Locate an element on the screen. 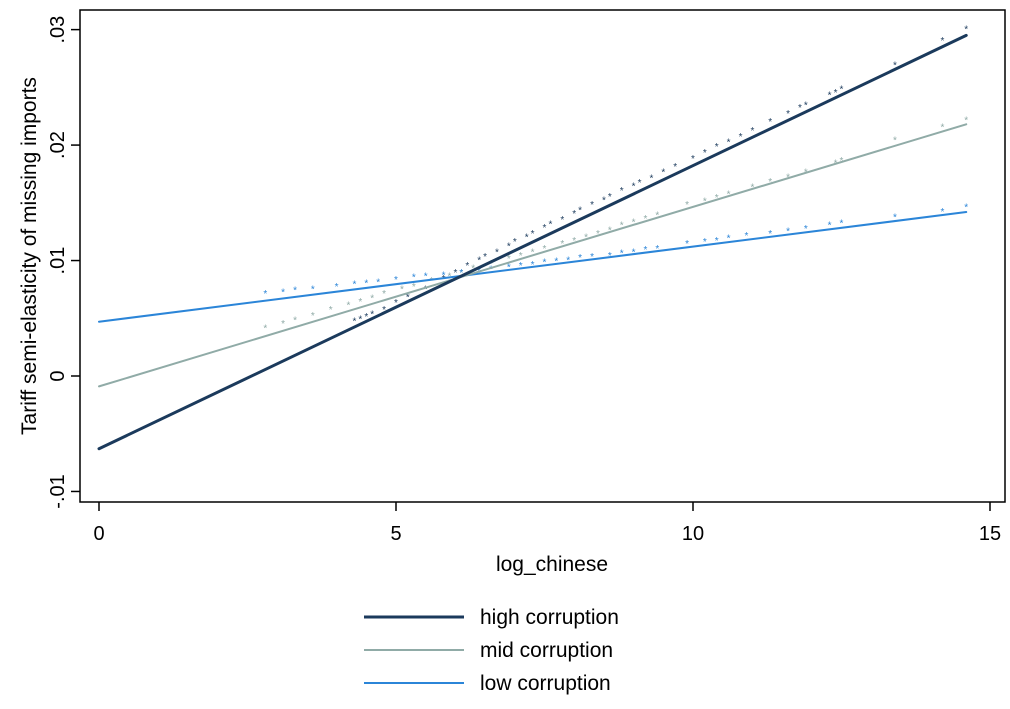  legend-label: mid corruption is located at coordinates (546, 650).